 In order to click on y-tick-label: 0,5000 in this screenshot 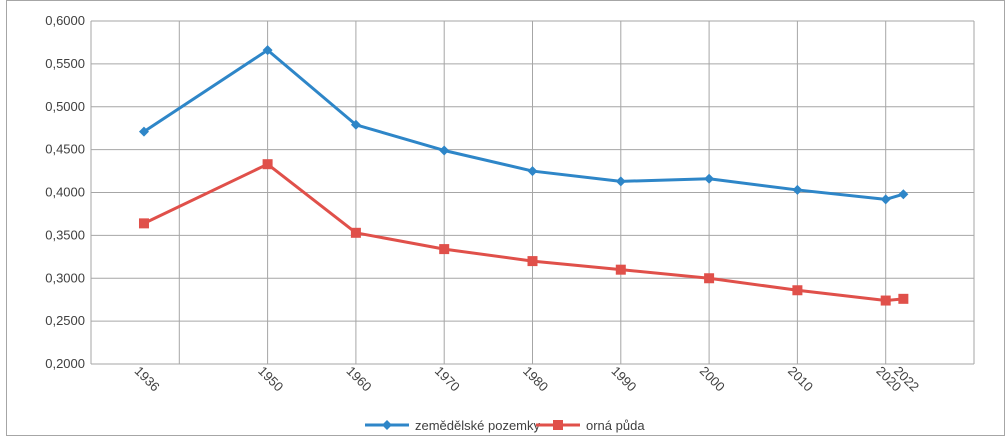, I will do `click(65, 106)`.